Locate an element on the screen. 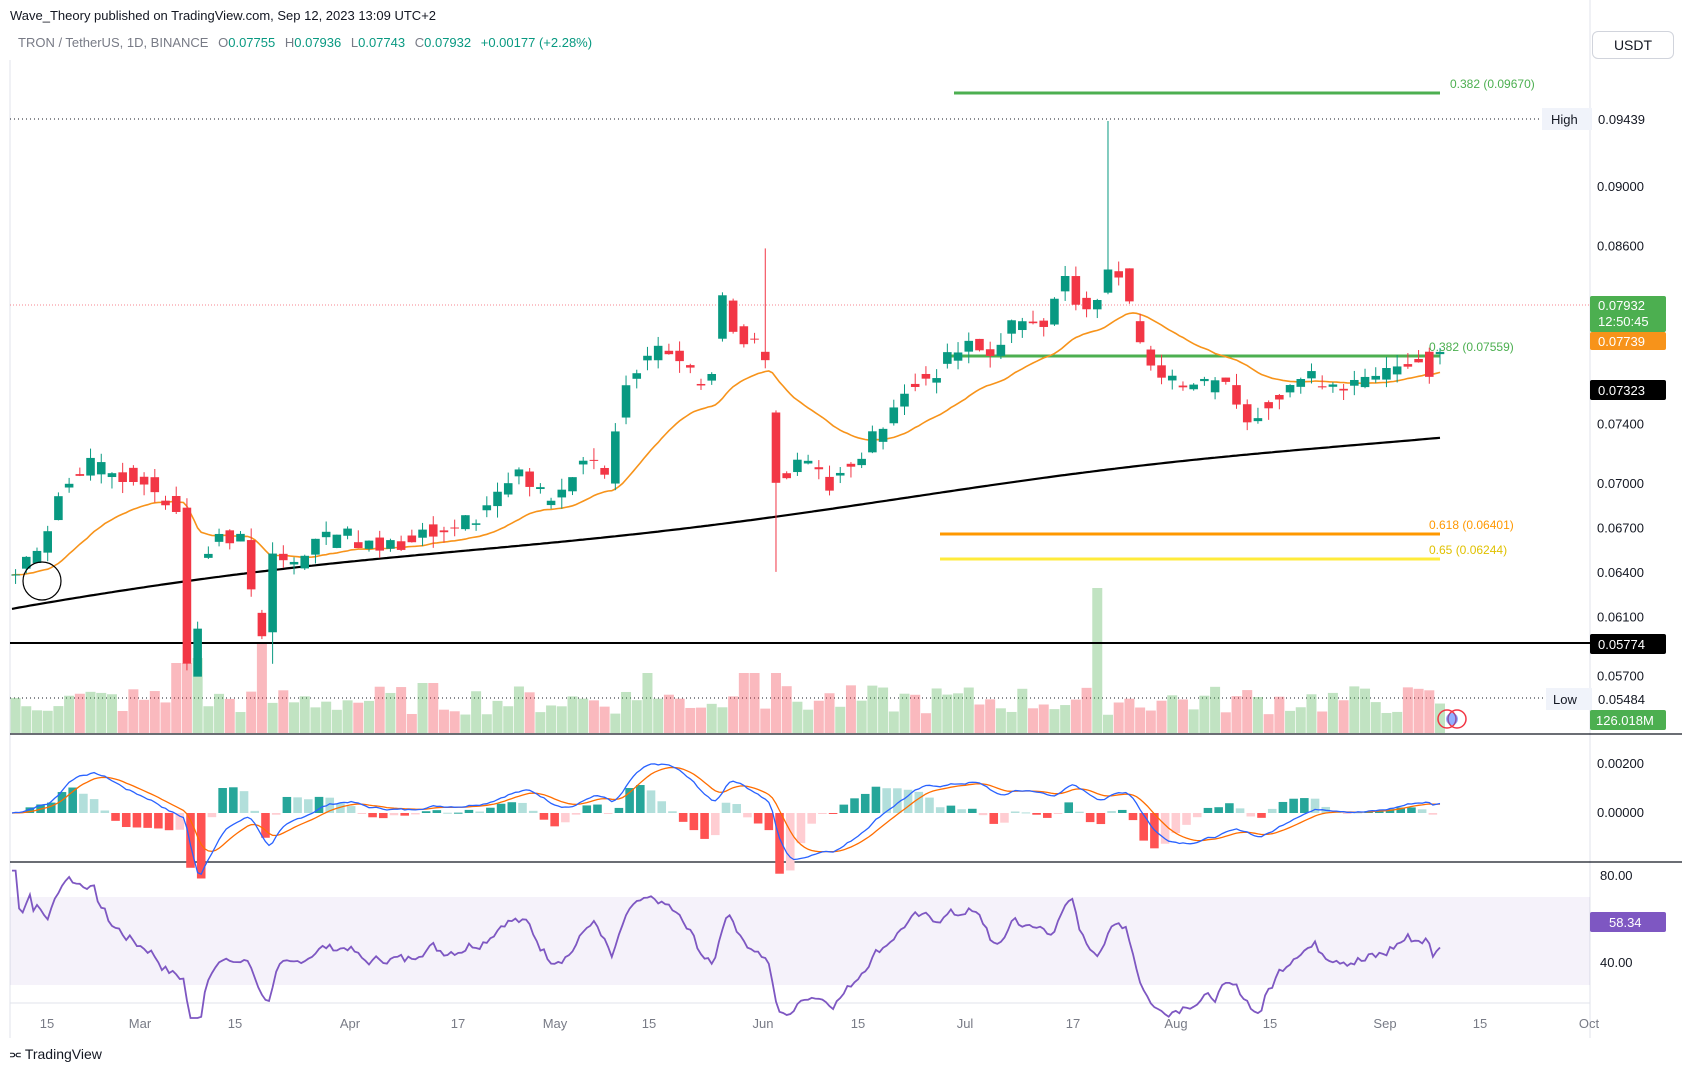  open-value: 0.07755 is located at coordinates (252, 42).